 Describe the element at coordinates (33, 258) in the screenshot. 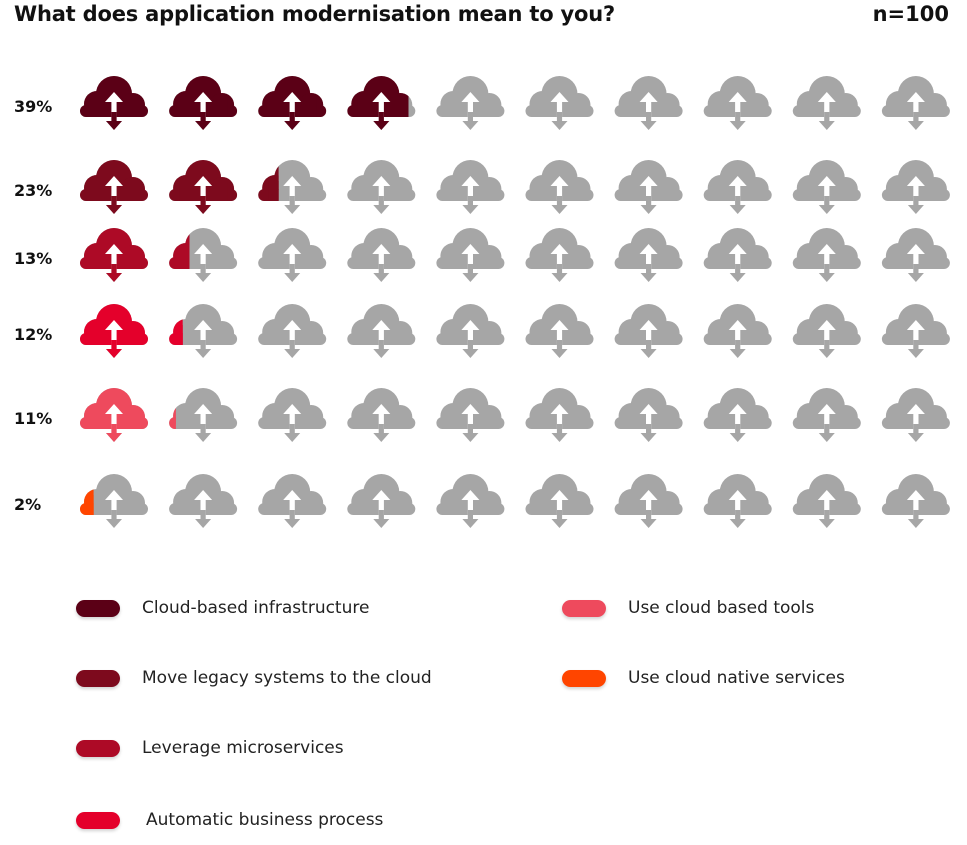

I see `value-label: 13%` at that location.